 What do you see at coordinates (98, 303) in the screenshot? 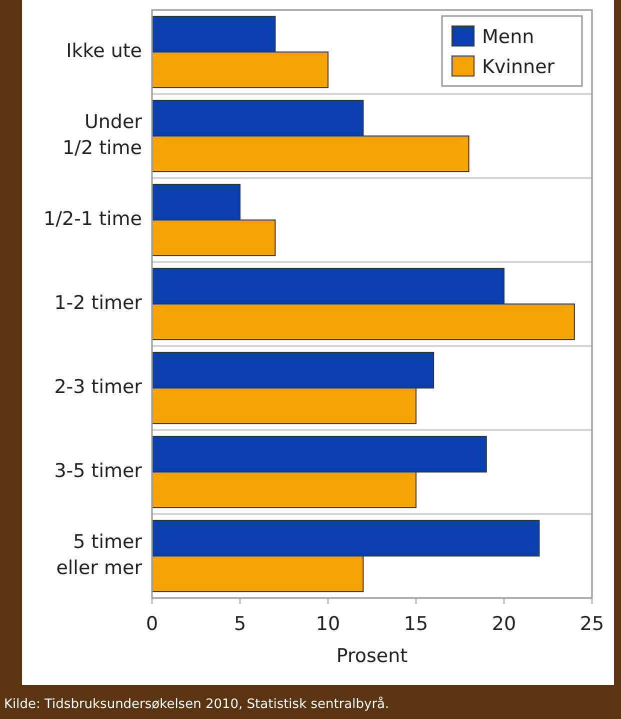
I see `y-tick-label: 1-2 timer` at bounding box center [98, 303].